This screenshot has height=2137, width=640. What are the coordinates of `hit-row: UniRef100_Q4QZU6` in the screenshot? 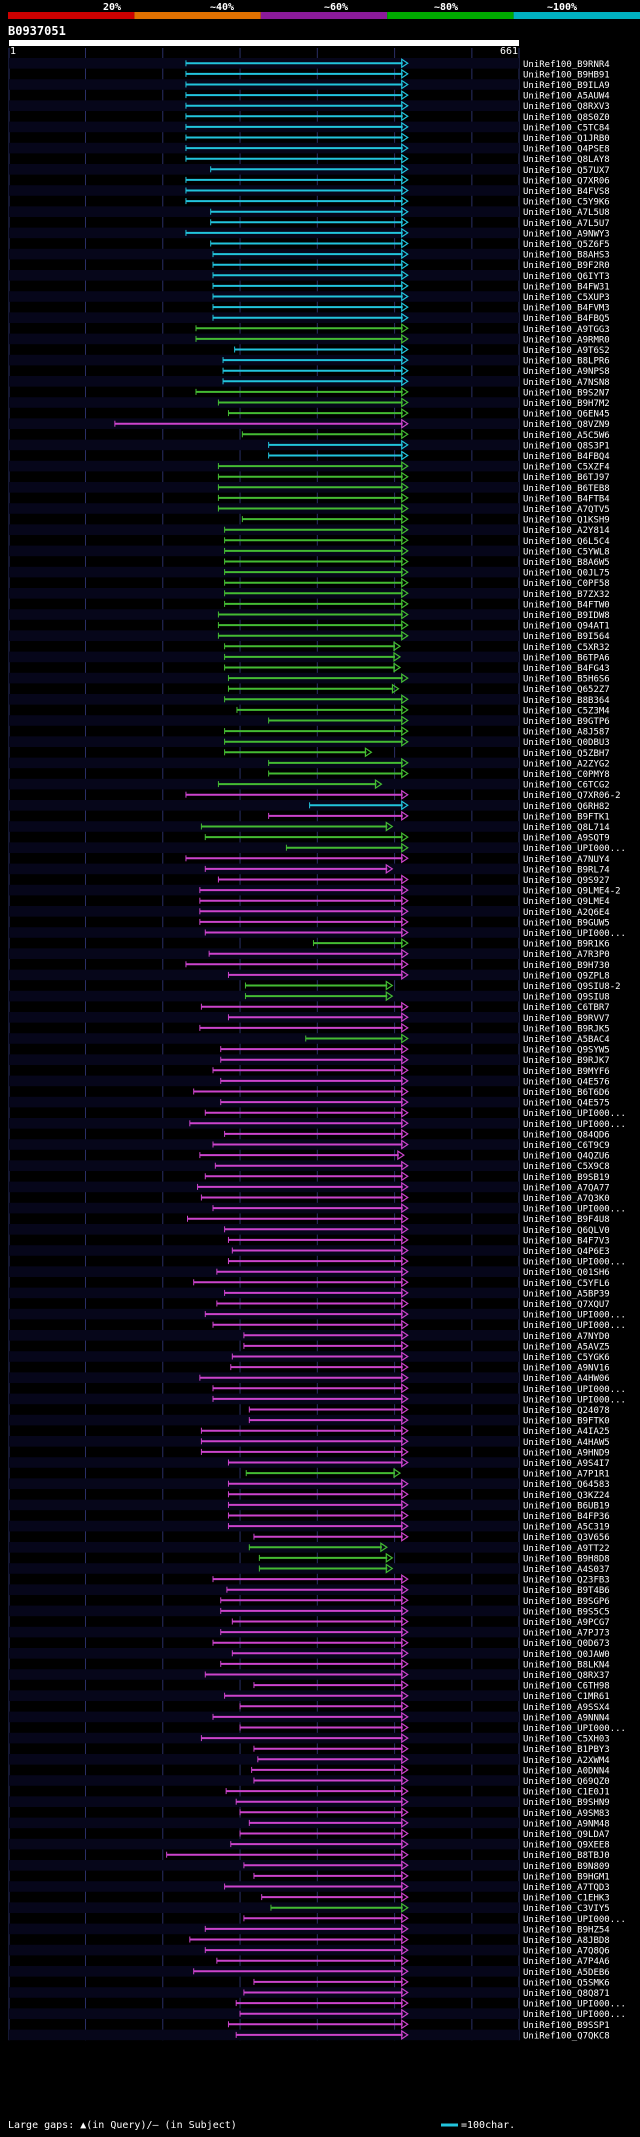 It's located at (404, 1155).